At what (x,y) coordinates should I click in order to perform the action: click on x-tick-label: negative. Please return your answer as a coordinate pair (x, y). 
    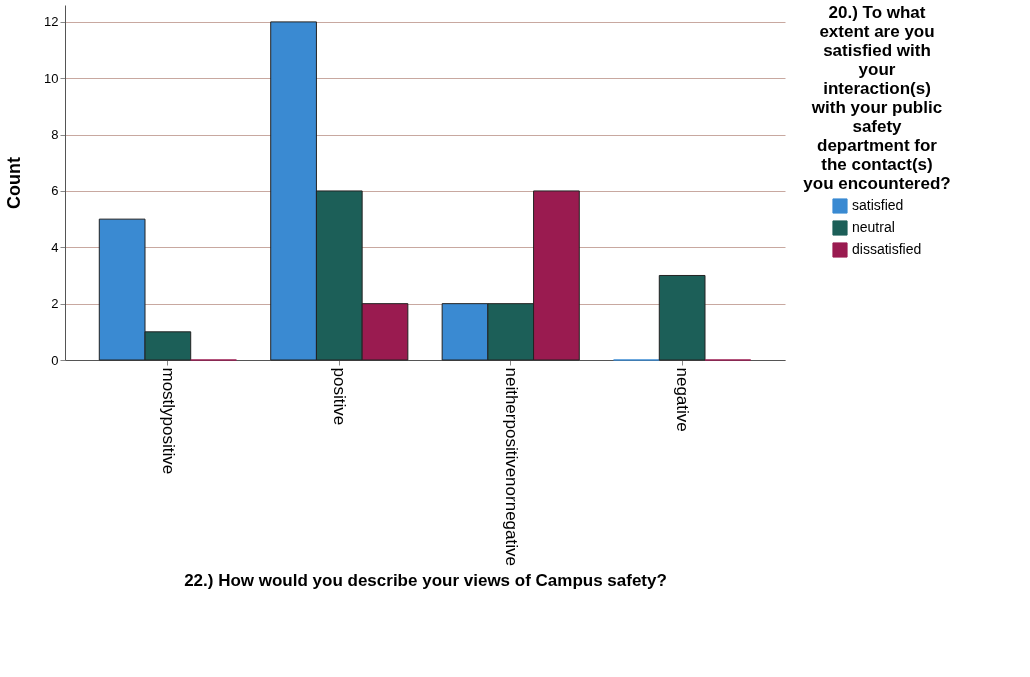
    Looking at the image, I should click on (683, 399).